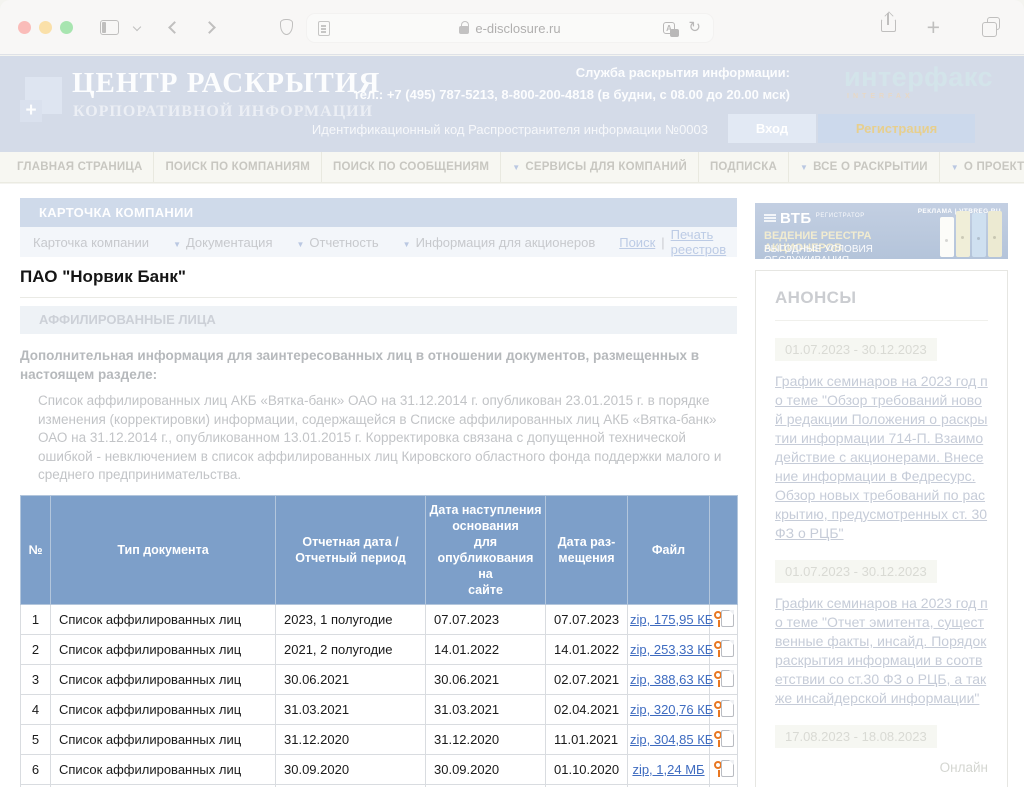 The height and width of the screenshot is (787, 1024). Describe the element at coordinates (226, 83) in the screenshot. I see `site-title: ЦЕНТР РАСКРЫТИЯ` at that location.